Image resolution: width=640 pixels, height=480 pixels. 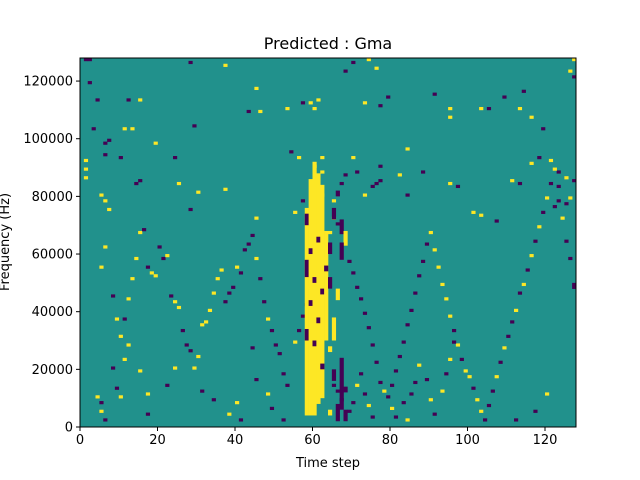 What do you see at coordinates (312, 440) in the screenshot?
I see `x-tick-label: 60` at bounding box center [312, 440].